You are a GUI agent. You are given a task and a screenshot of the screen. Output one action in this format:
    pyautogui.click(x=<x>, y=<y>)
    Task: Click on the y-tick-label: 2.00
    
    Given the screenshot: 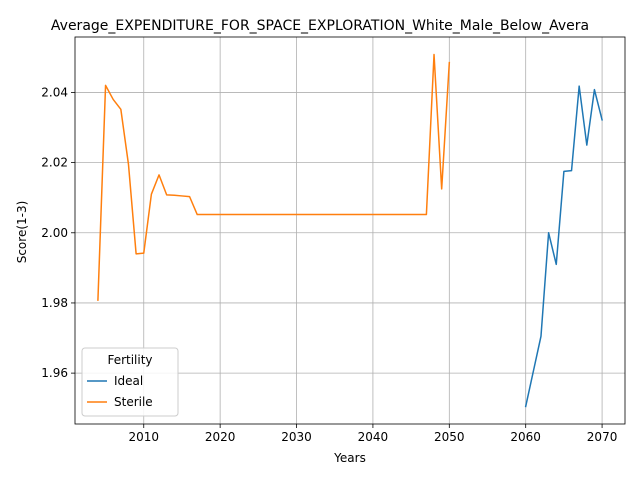 What is the action you would take?
    pyautogui.click(x=54, y=233)
    